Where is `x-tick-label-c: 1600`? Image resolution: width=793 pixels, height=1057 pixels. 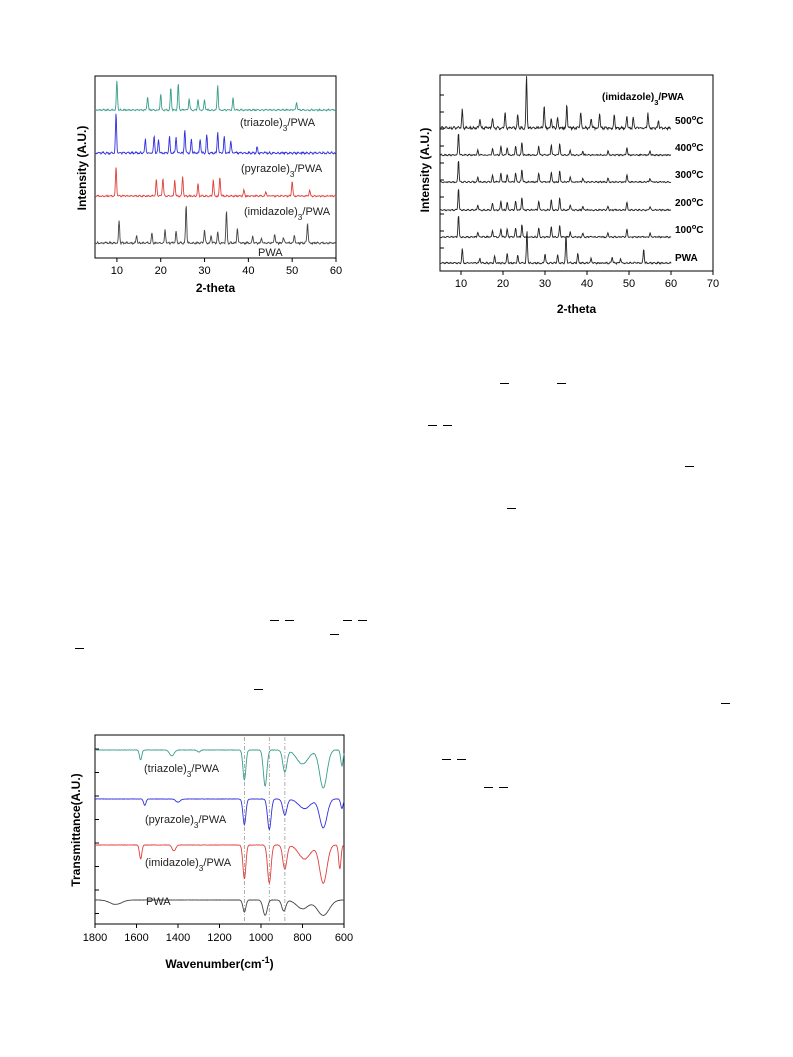
x-tick-label-c: 1600 is located at coordinates (136, 938).